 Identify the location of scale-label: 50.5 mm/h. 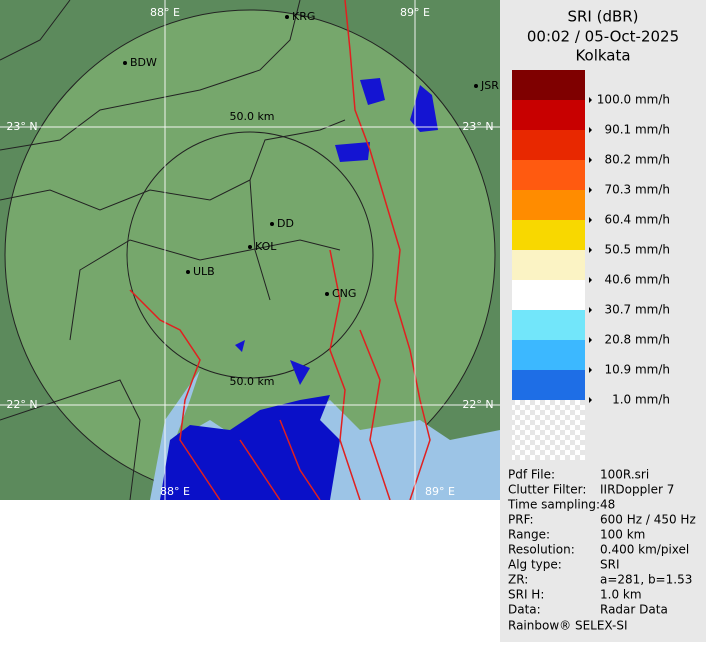
(637, 250).